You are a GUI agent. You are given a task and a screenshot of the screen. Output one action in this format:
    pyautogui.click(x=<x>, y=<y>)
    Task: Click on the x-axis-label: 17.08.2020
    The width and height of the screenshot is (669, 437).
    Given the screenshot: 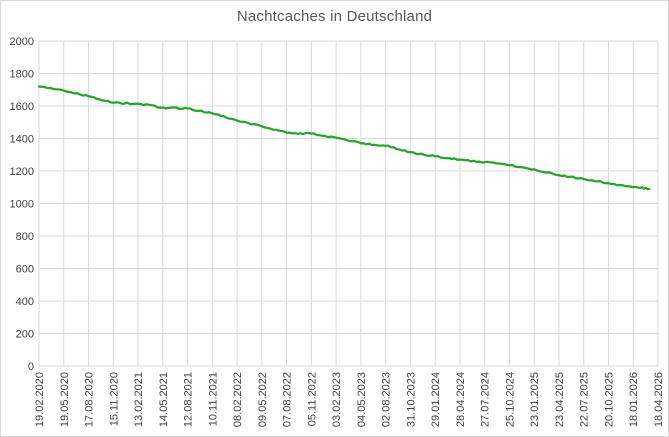 What is the action you would take?
    pyautogui.click(x=90, y=399)
    